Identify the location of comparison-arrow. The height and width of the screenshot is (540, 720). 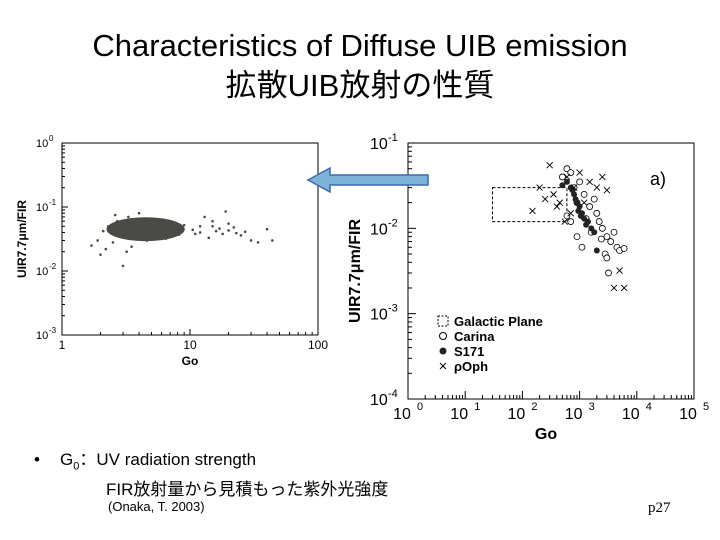
(367, 180).